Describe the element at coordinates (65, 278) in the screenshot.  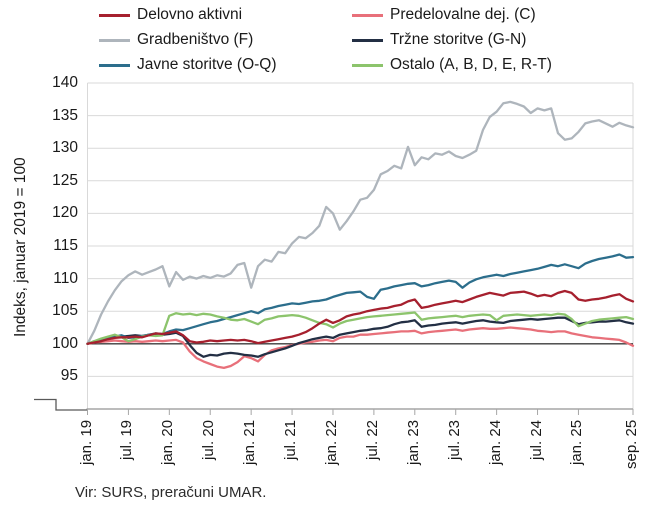
I see `y-tick-label: 110` at that location.